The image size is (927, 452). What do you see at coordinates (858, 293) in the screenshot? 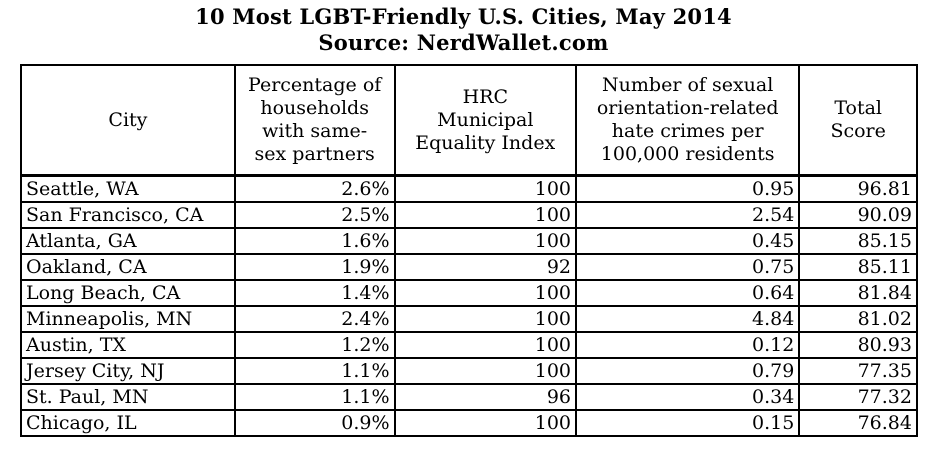
I see `score-cell: 81.84` at bounding box center [858, 293].